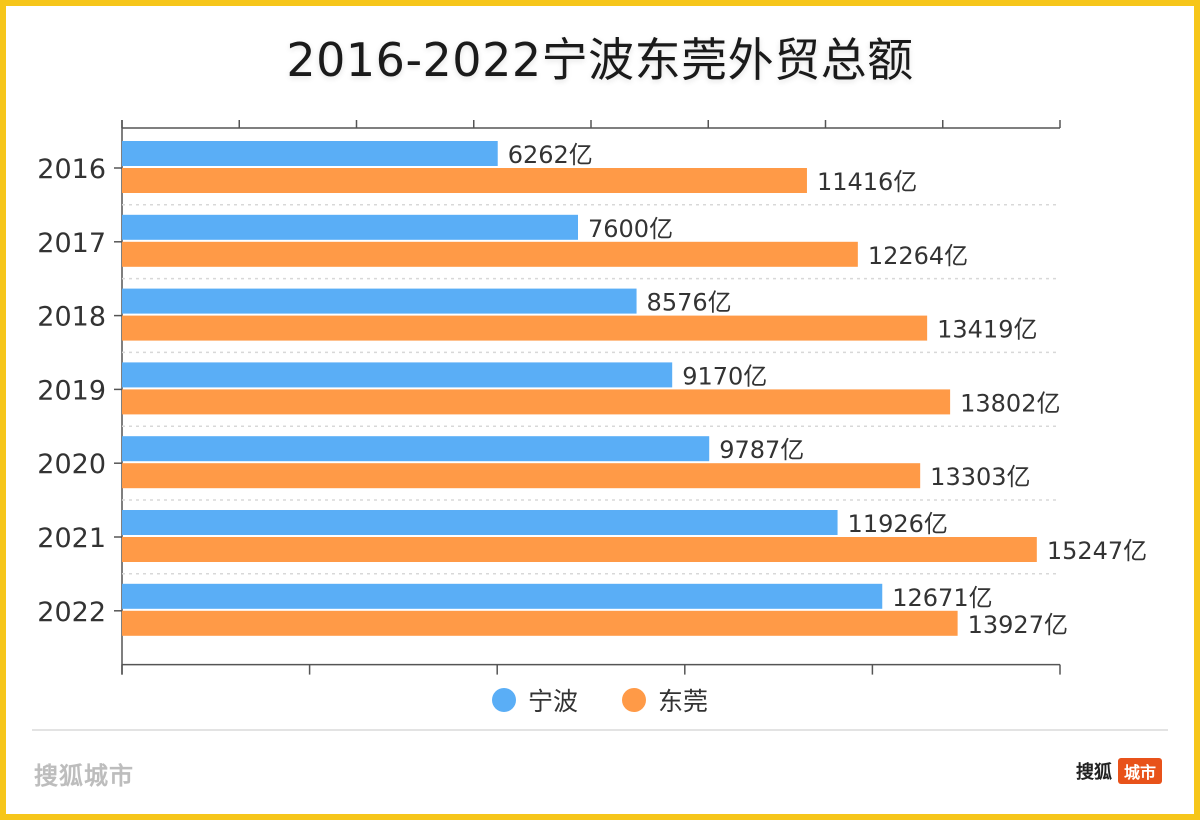 The width and height of the screenshot is (1200, 820). I want to click on y-tick-label: 2019, so click(71, 390).